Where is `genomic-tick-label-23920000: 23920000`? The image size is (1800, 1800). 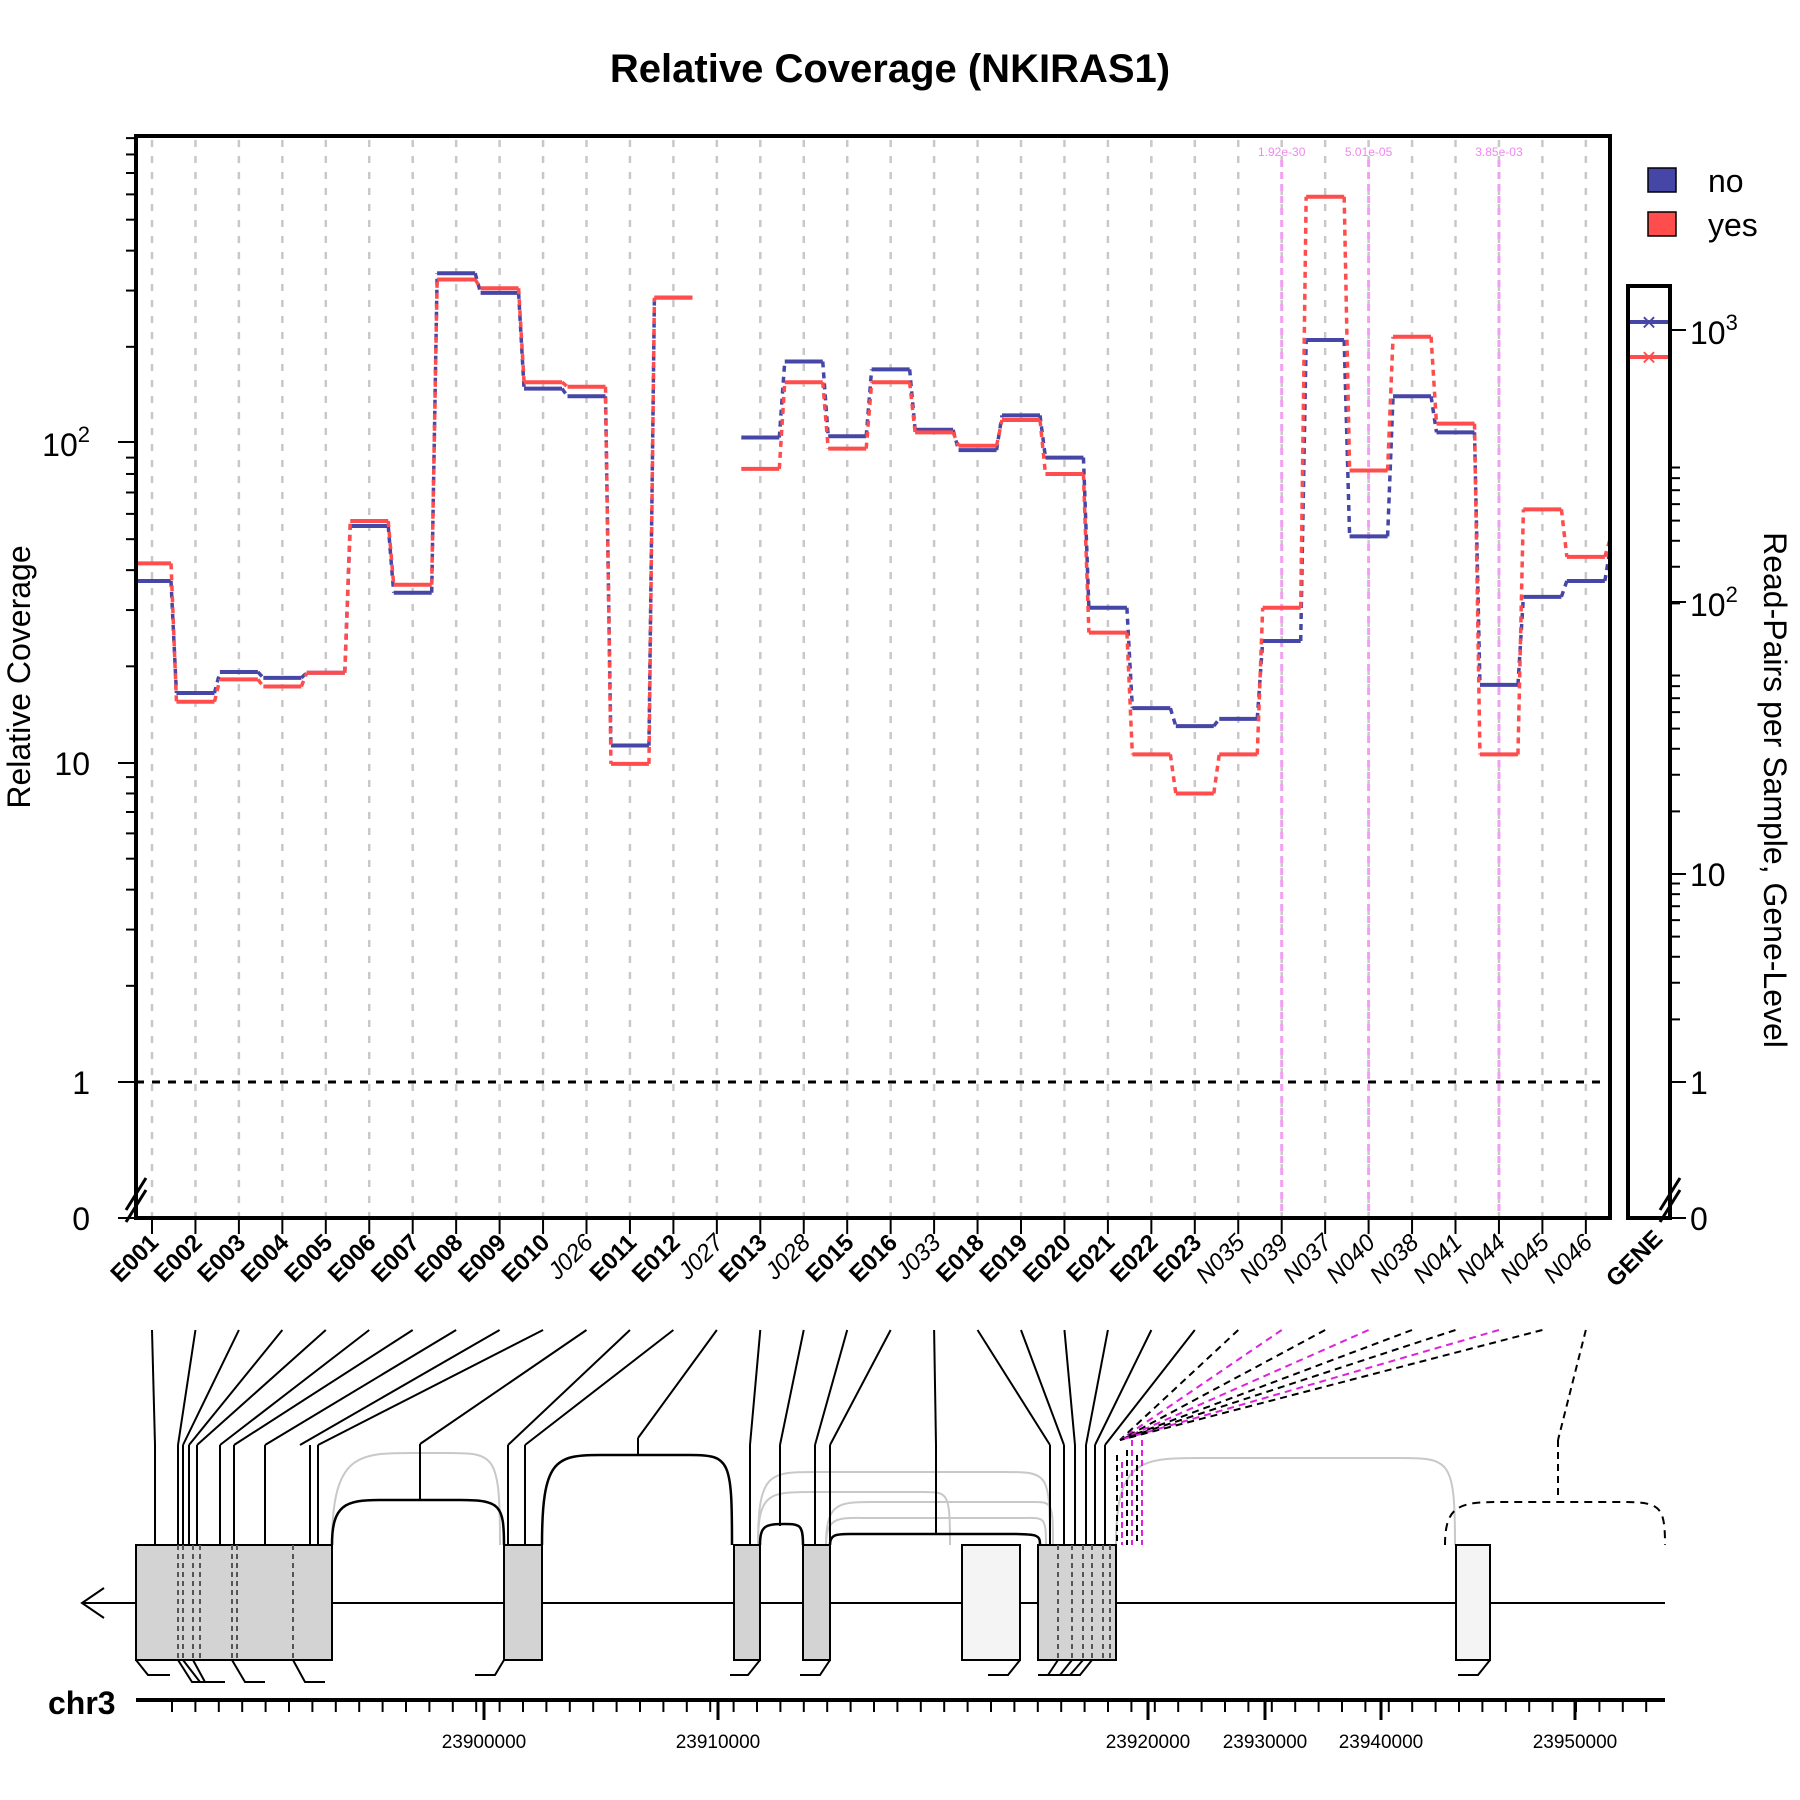
genomic-tick-label-23920000: 23920000 is located at coordinates (1148, 1742).